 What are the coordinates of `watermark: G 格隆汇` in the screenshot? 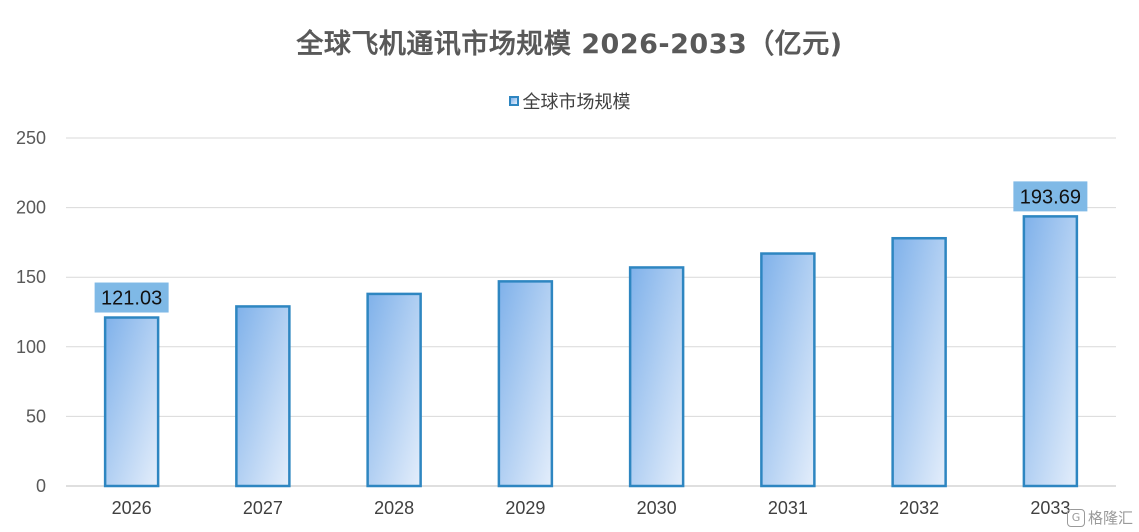 It's located at (1099, 517).